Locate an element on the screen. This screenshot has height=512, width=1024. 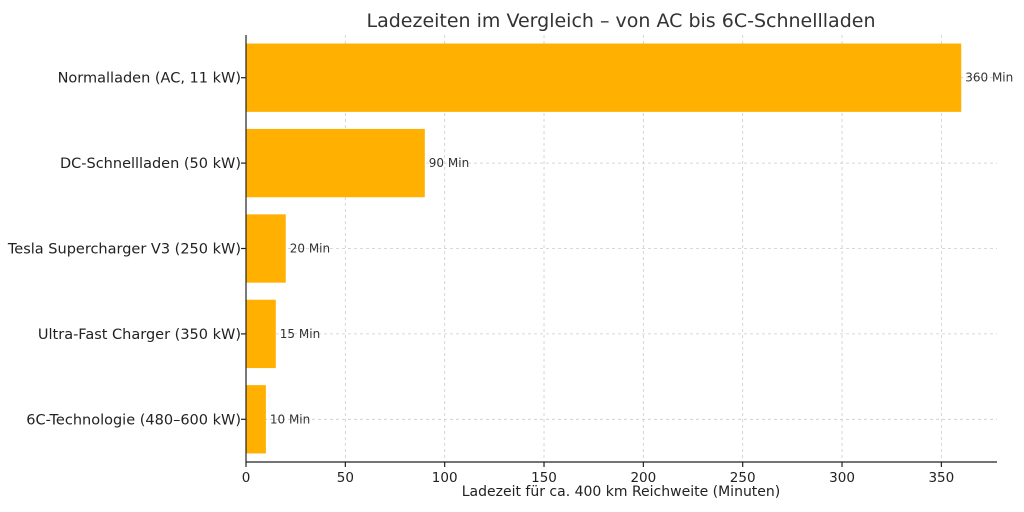
category-label: Ultra-Fast Charger (350 kW) is located at coordinates (139, 335).